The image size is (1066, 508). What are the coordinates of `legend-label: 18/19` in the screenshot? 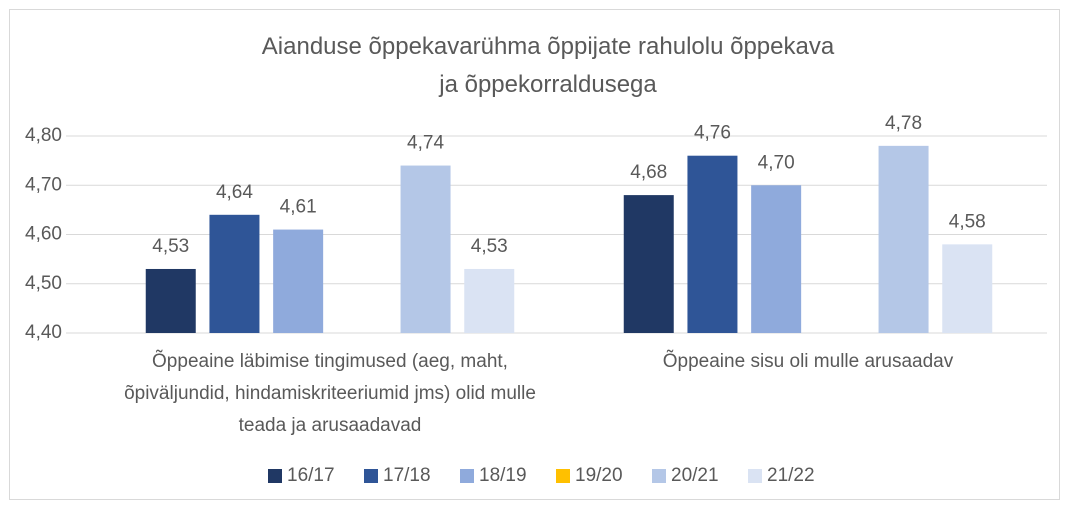 It's located at (503, 475).